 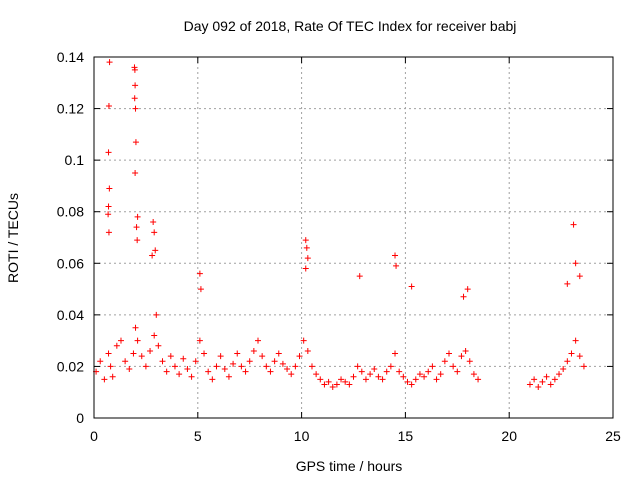 What do you see at coordinates (80, 418) in the screenshot?
I see `y-tick-label: 0` at bounding box center [80, 418].